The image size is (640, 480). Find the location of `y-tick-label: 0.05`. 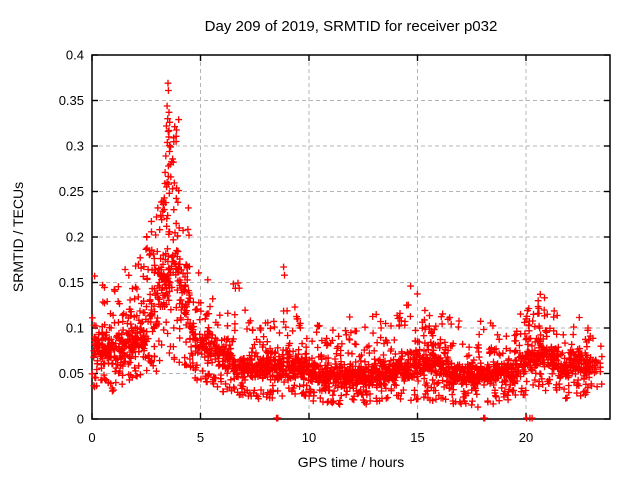

y-tick-label: 0.05 is located at coordinates (71, 373).